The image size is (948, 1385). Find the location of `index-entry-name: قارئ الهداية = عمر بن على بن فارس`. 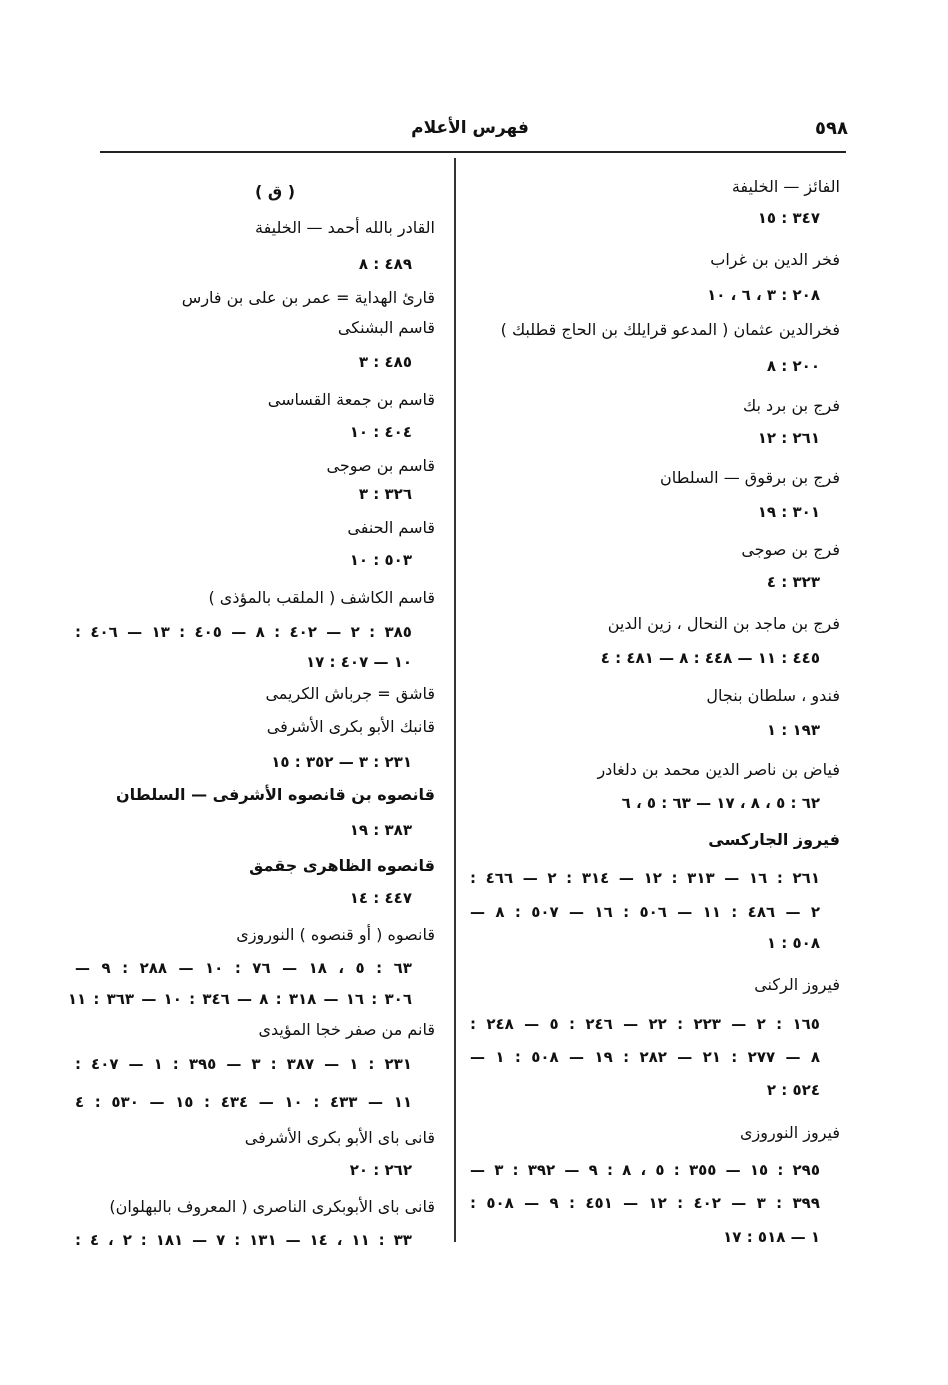

index-entry-name: قارئ الهداية = عمر بن على بن فارس is located at coordinates (308, 297).